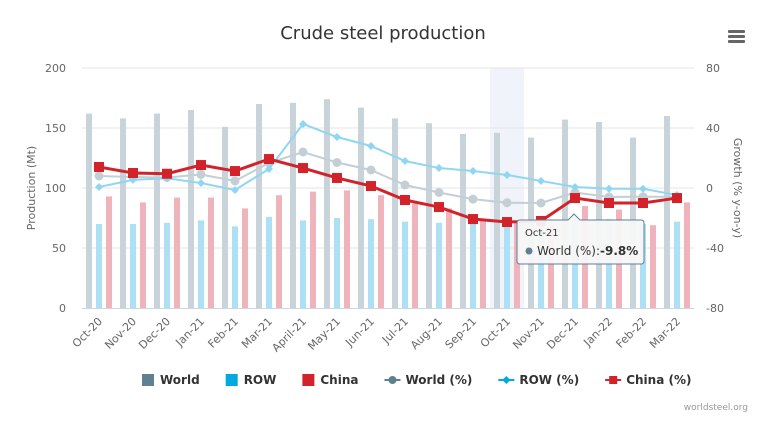 The height and width of the screenshot is (421, 757). What do you see at coordinates (59, 248) in the screenshot?
I see `y-tick-label: 50` at bounding box center [59, 248].